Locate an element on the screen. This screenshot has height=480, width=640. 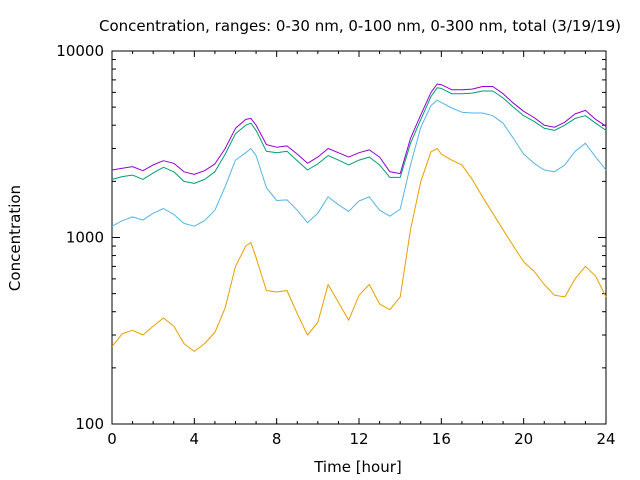
x-tick-label: 20 is located at coordinates (523, 439).